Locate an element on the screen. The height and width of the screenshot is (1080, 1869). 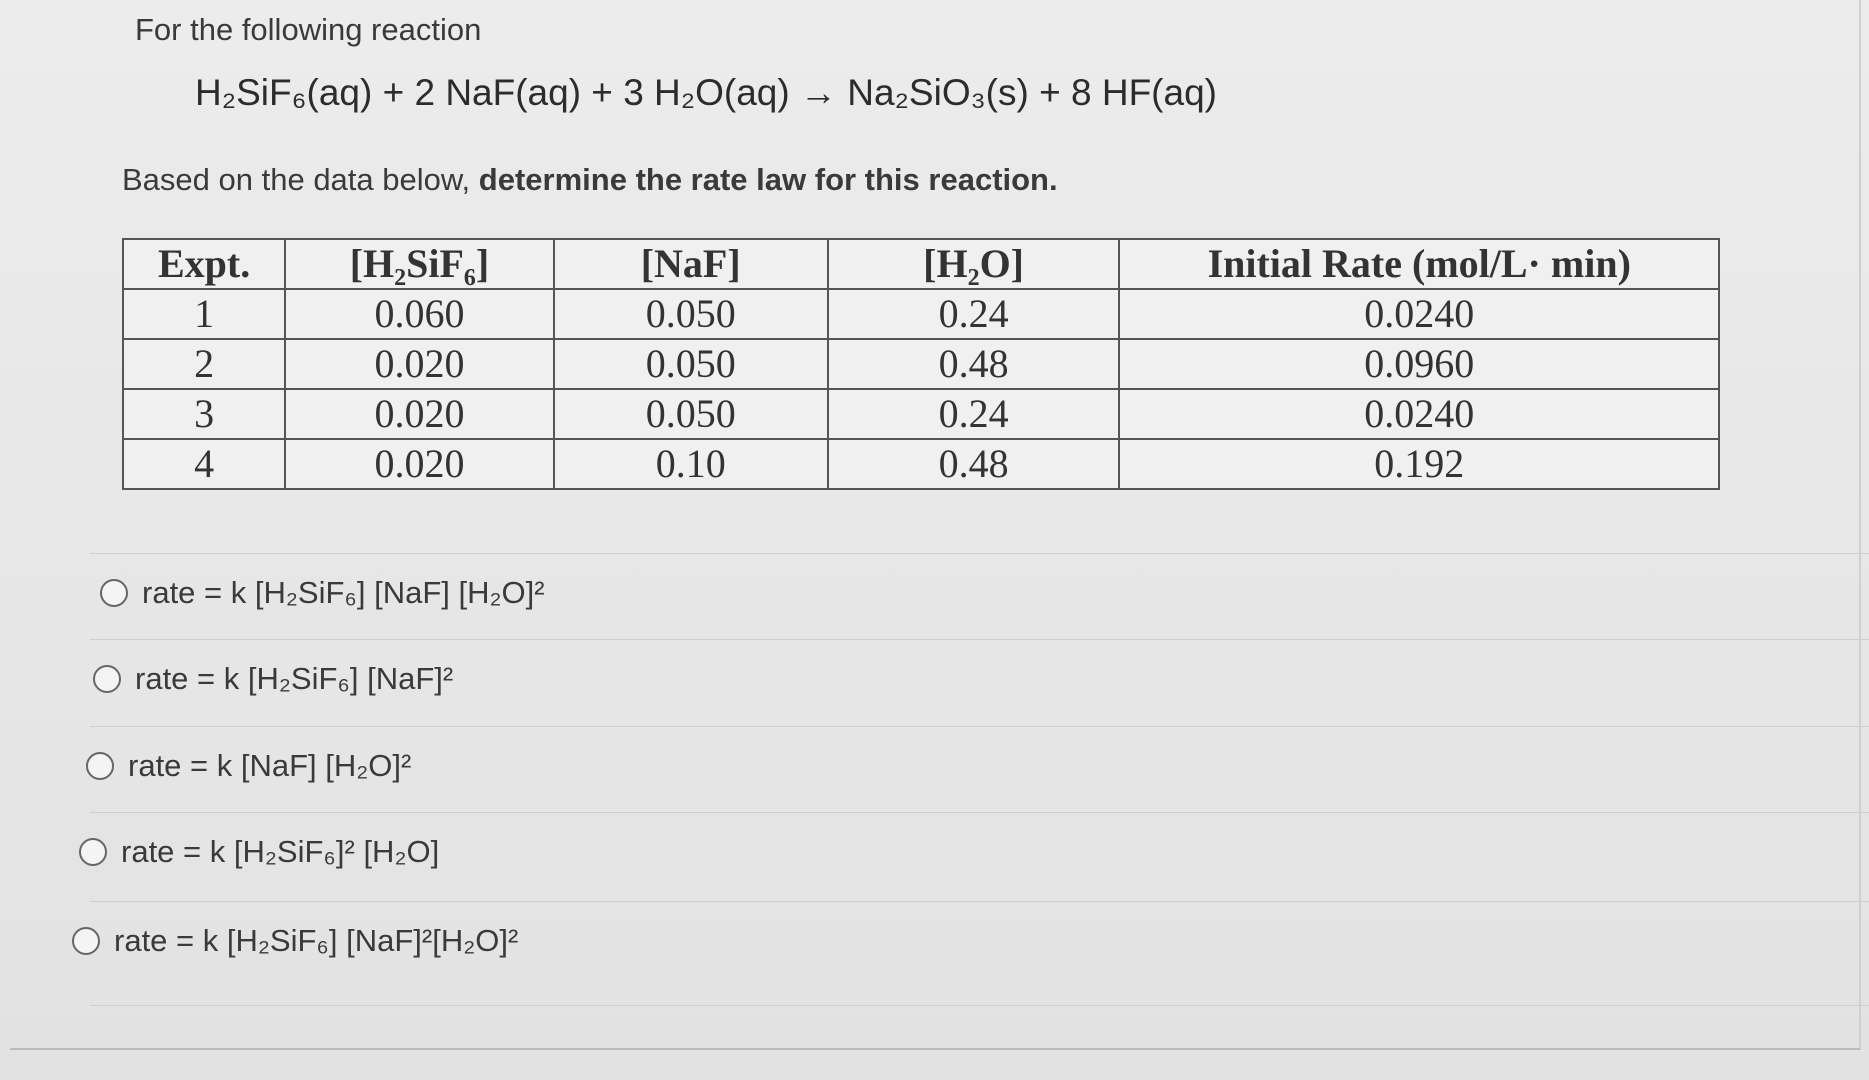
column-header: Expt. is located at coordinates (204, 264).